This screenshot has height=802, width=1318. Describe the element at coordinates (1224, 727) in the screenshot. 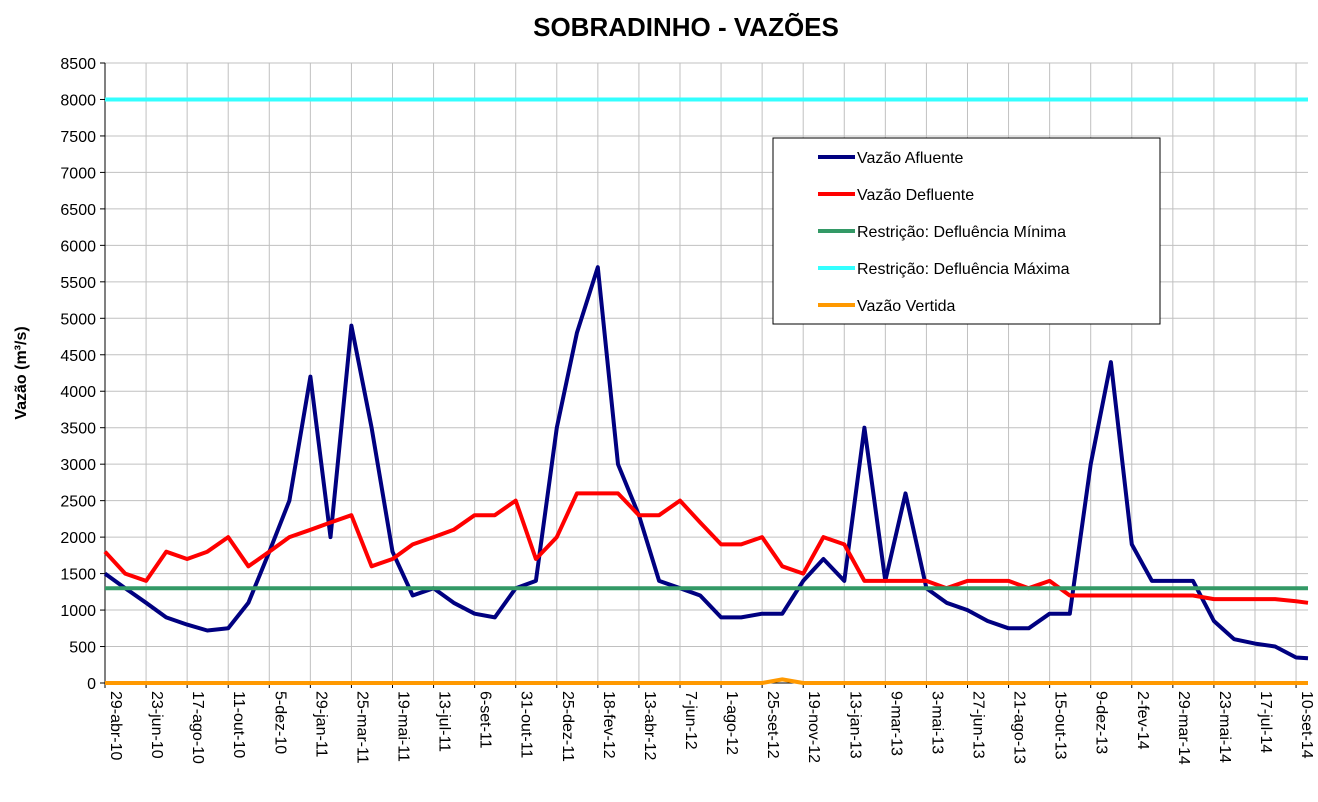

I see `x-tick-label: 23-mai-14` at that location.